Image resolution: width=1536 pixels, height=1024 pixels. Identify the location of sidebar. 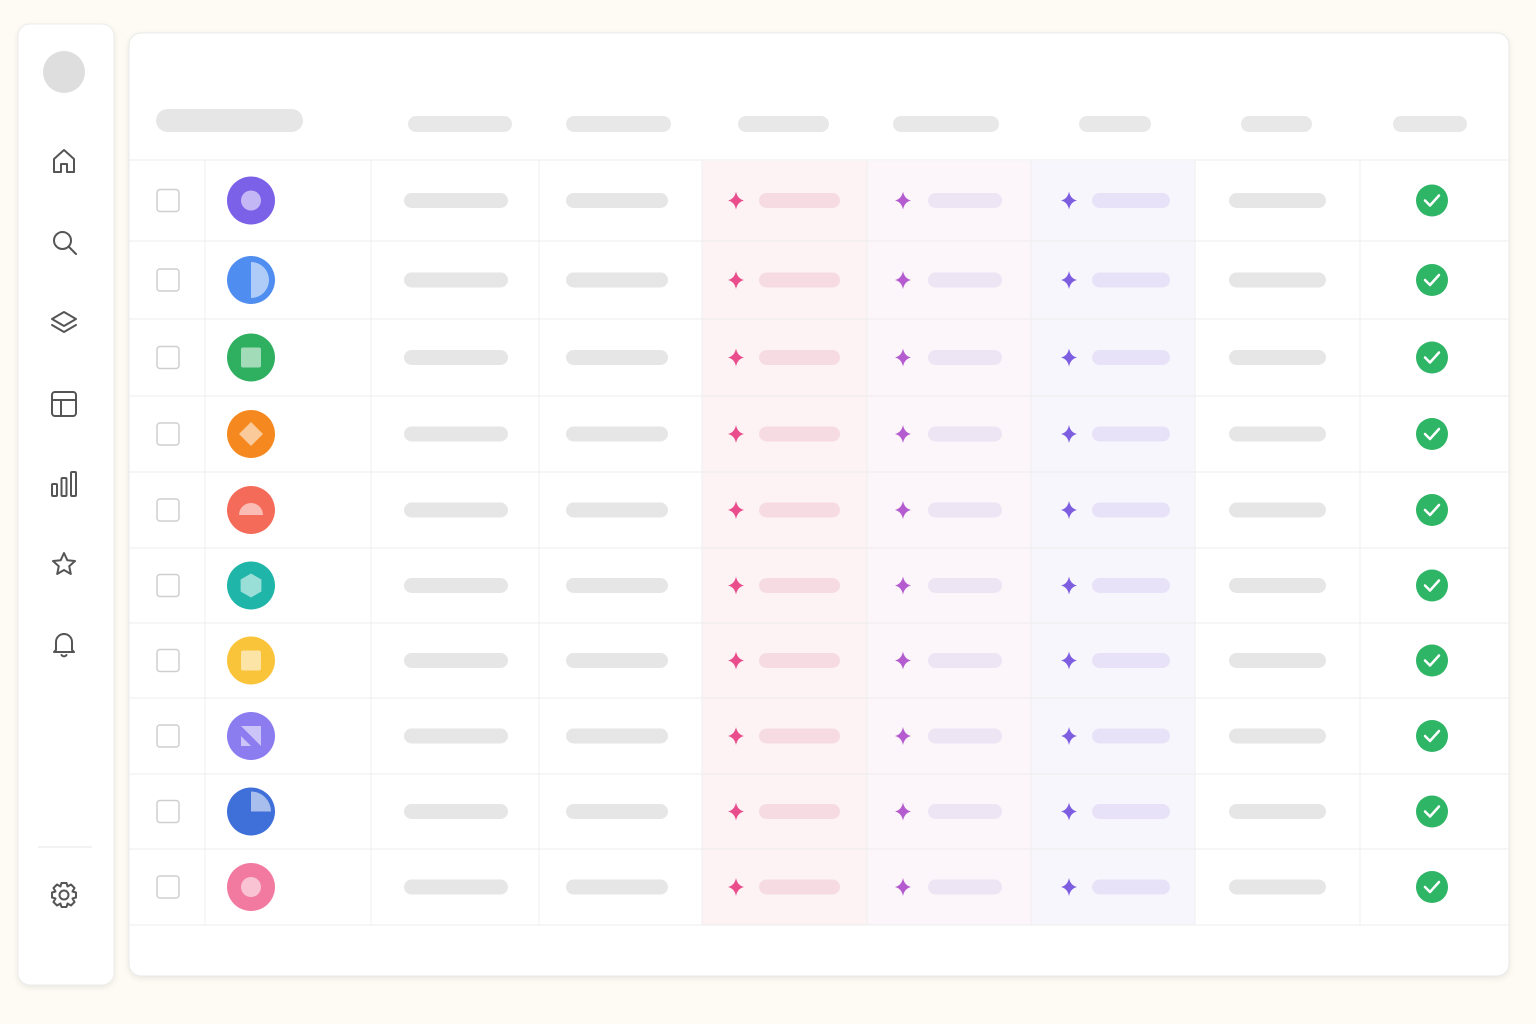
(66, 504).